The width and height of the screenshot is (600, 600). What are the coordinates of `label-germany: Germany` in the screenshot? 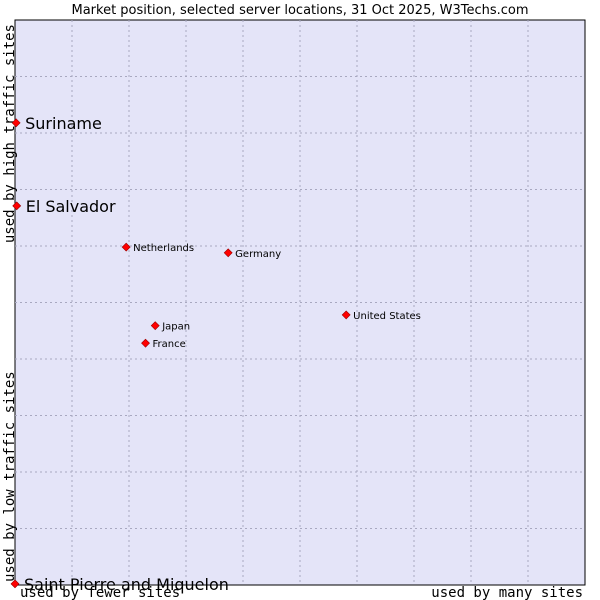 It's located at (258, 254).